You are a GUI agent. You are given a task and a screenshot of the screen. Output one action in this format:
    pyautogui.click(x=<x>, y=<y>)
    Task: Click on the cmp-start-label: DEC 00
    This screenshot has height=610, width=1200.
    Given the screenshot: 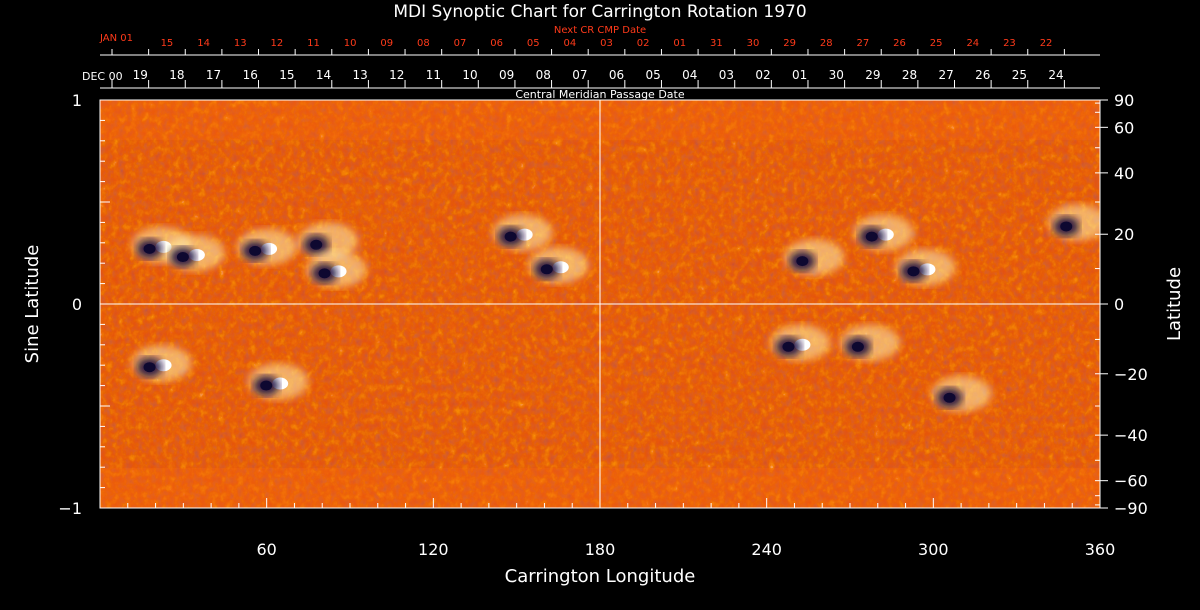 What is the action you would take?
    pyautogui.click(x=102, y=76)
    